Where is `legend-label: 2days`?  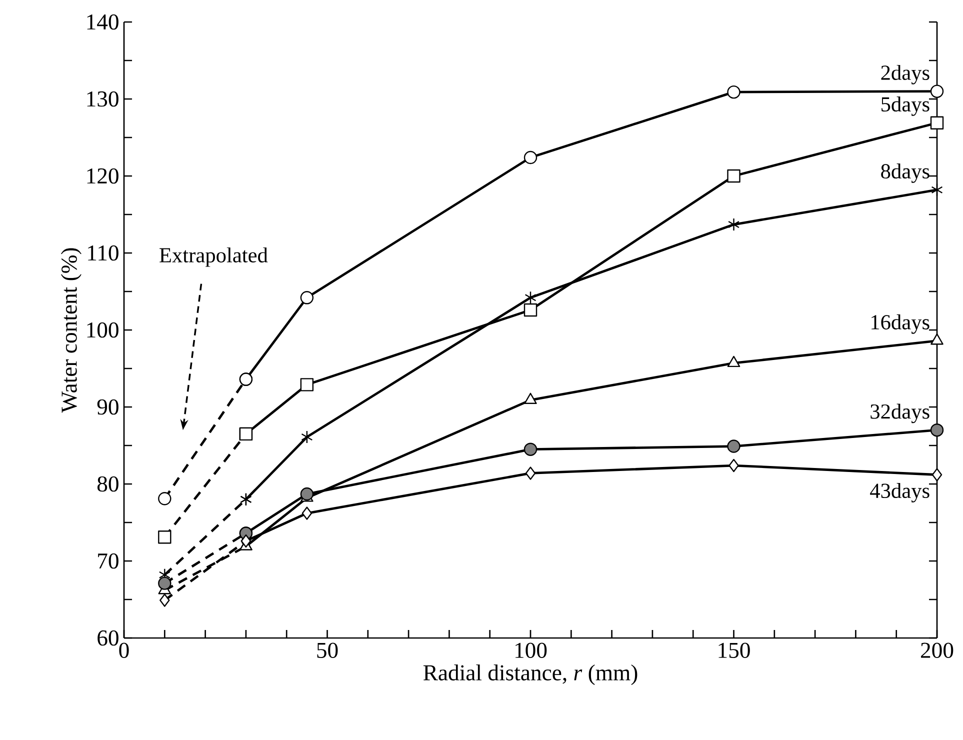
legend-label: 2days is located at coordinates (905, 74).